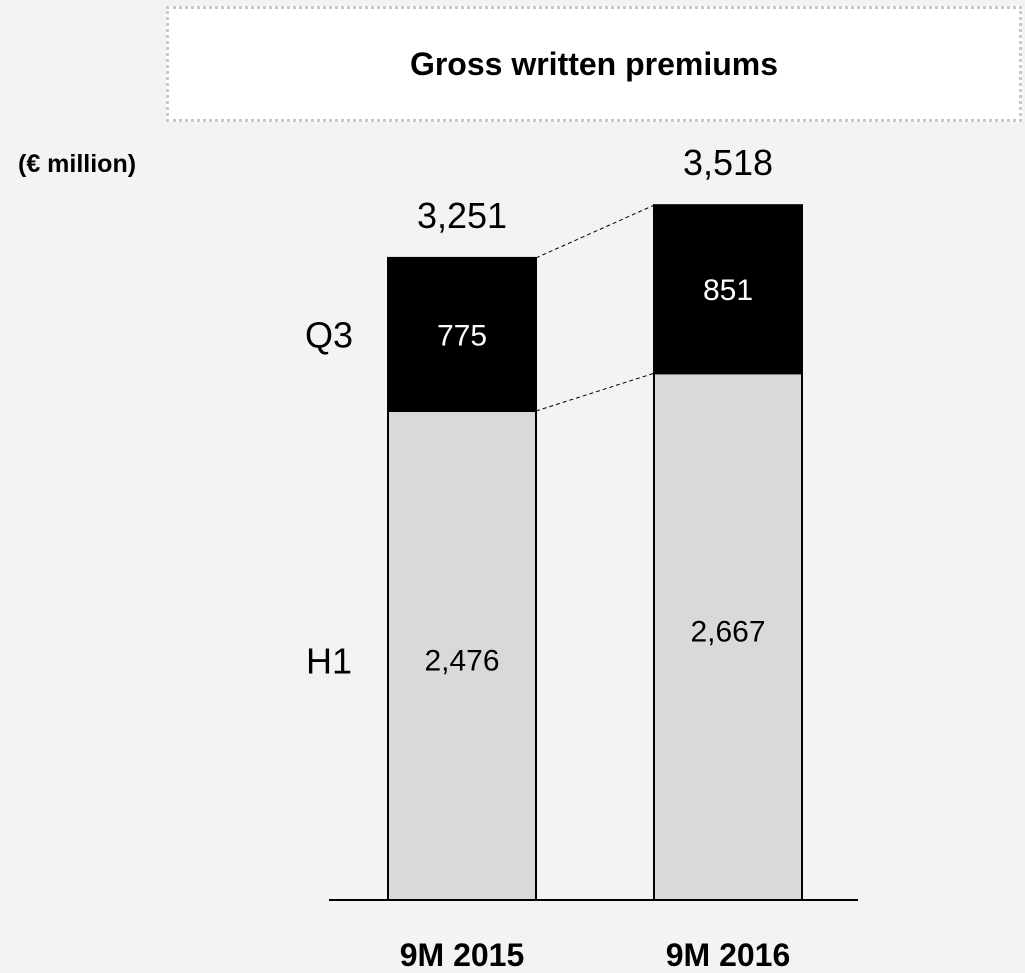  I want to click on total-label-1: 3,518, so click(728, 162).